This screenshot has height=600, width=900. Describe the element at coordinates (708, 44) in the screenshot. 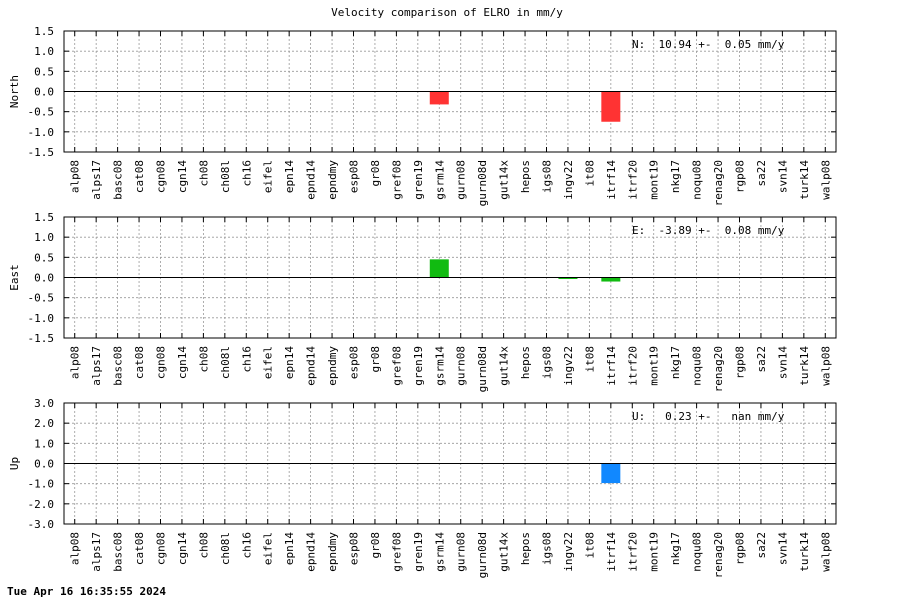

I see `panel-annotation: N: 10.94 +- 0.05 mm/y` at that location.